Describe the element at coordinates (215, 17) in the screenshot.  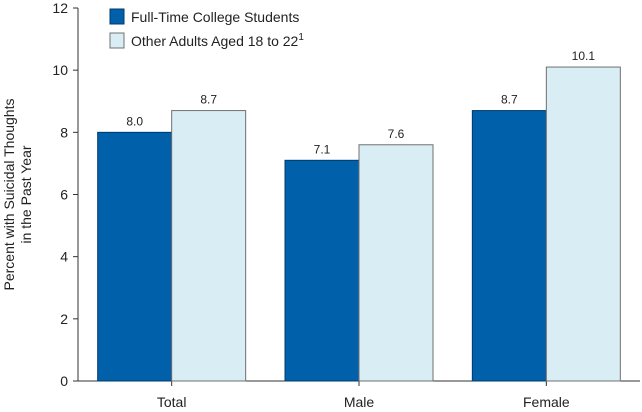
I see `legend-label-series-1: Full-Time College Students` at that location.